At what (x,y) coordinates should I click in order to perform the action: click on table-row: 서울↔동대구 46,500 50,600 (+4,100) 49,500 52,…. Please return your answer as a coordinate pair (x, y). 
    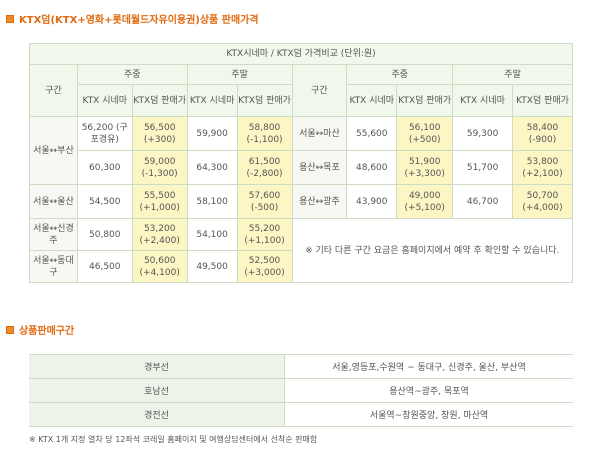
    Looking at the image, I should click on (301, 266).